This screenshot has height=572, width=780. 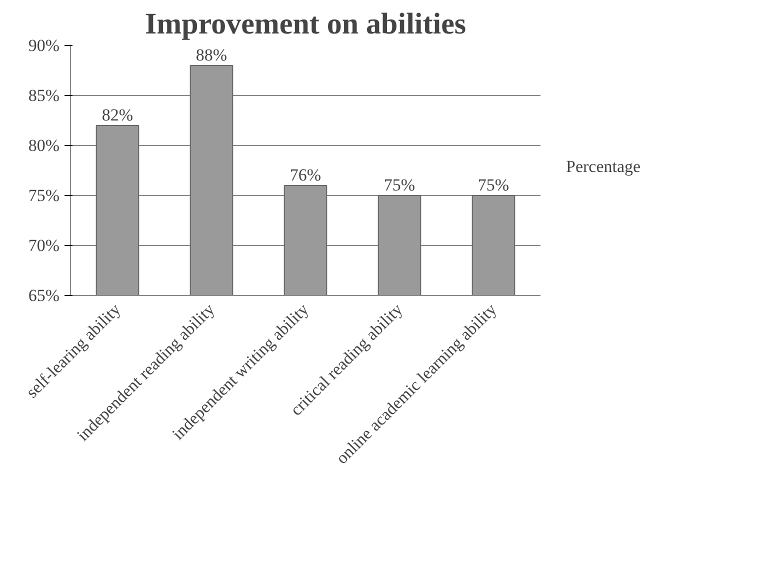 What do you see at coordinates (44, 45) in the screenshot?
I see `y-tick-label: 90%` at bounding box center [44, 45].